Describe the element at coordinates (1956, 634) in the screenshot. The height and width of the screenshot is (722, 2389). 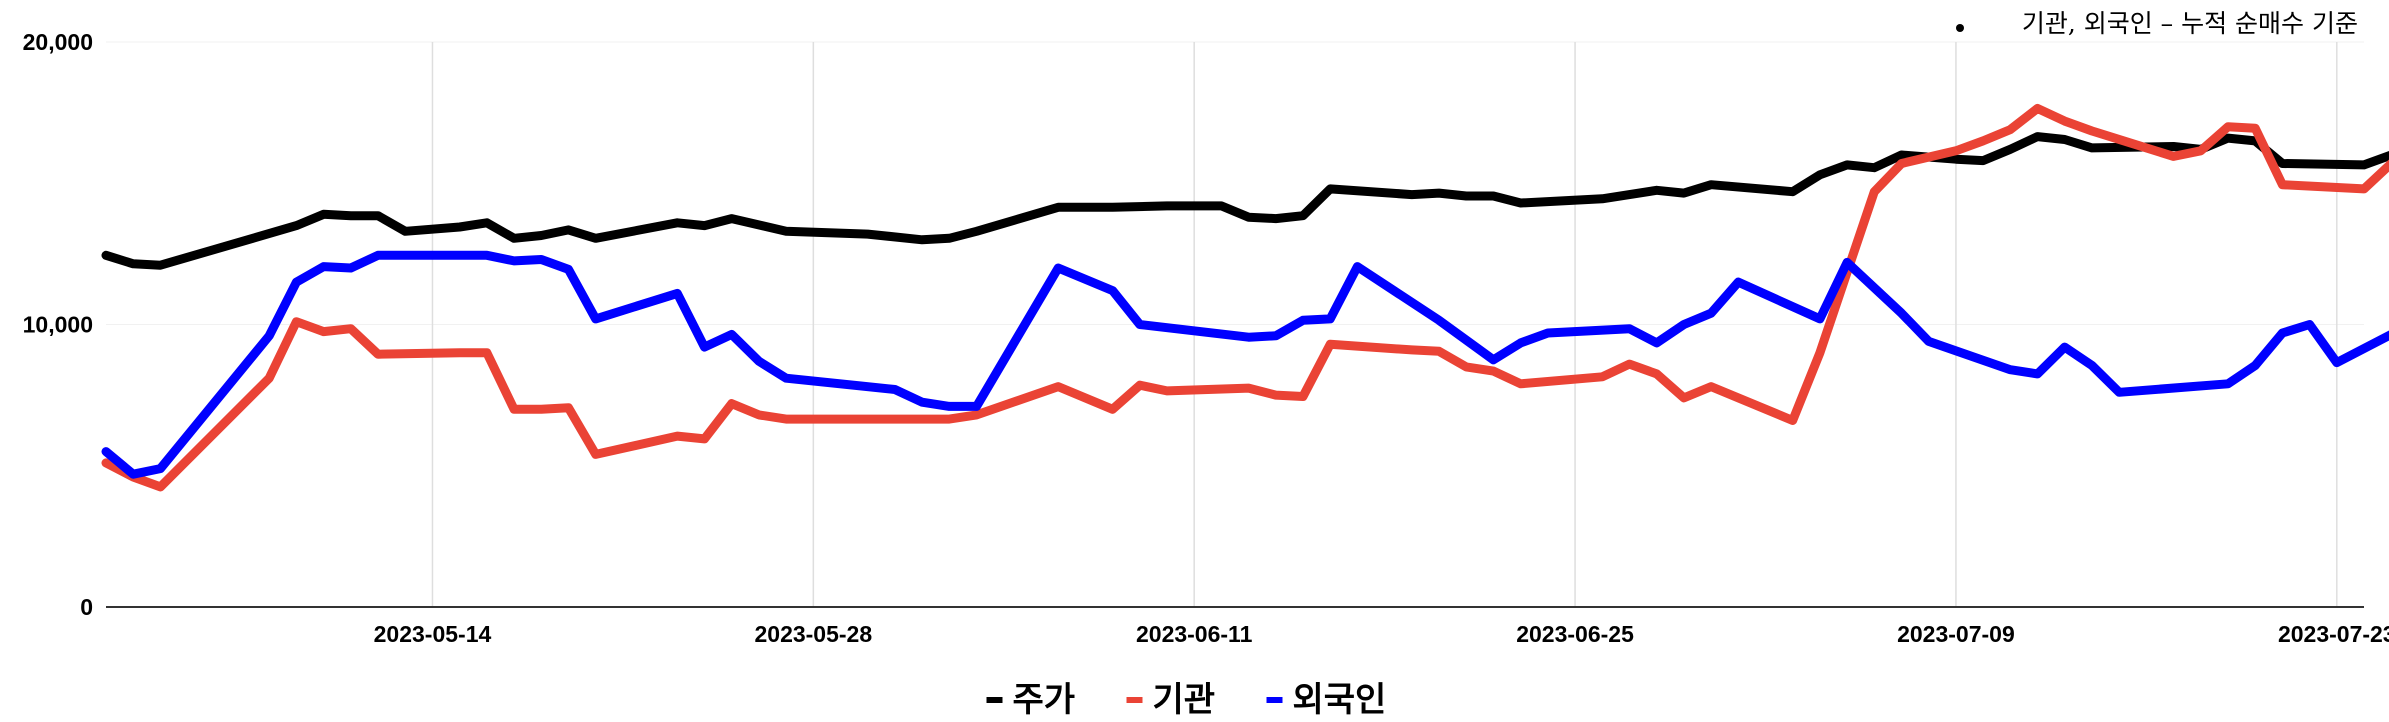
I see `x-tick-label: 2023-07-09` at that location.